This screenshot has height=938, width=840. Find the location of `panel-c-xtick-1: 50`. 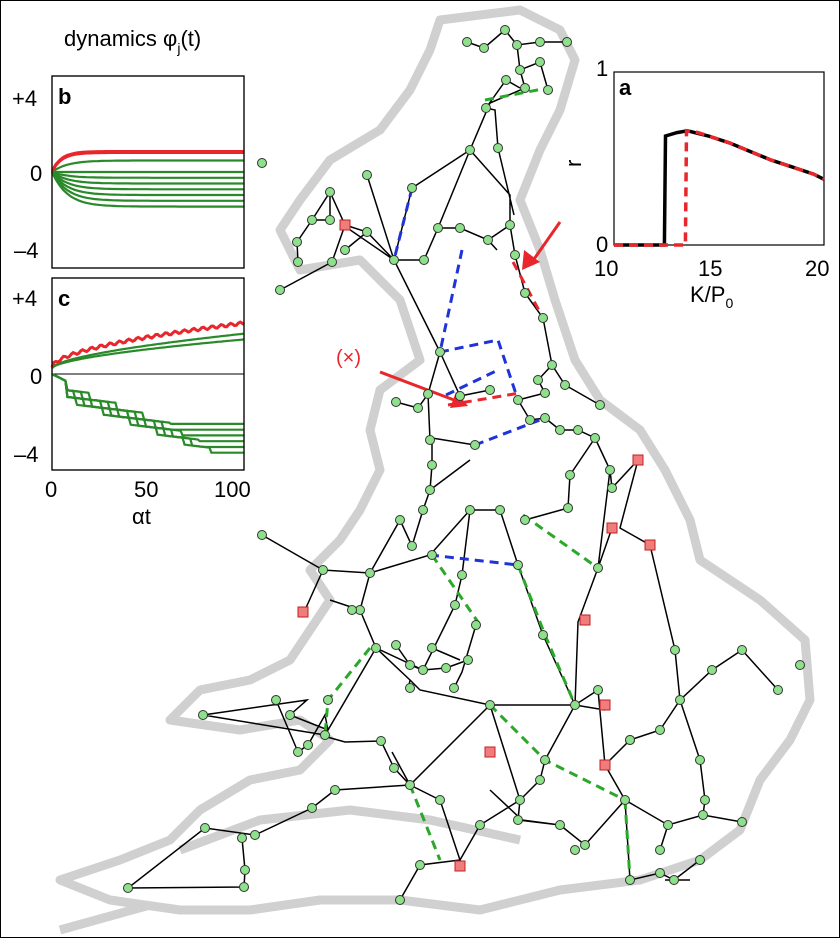

panel-c-xtick-1: 50 is located at coordinates (146, 489).